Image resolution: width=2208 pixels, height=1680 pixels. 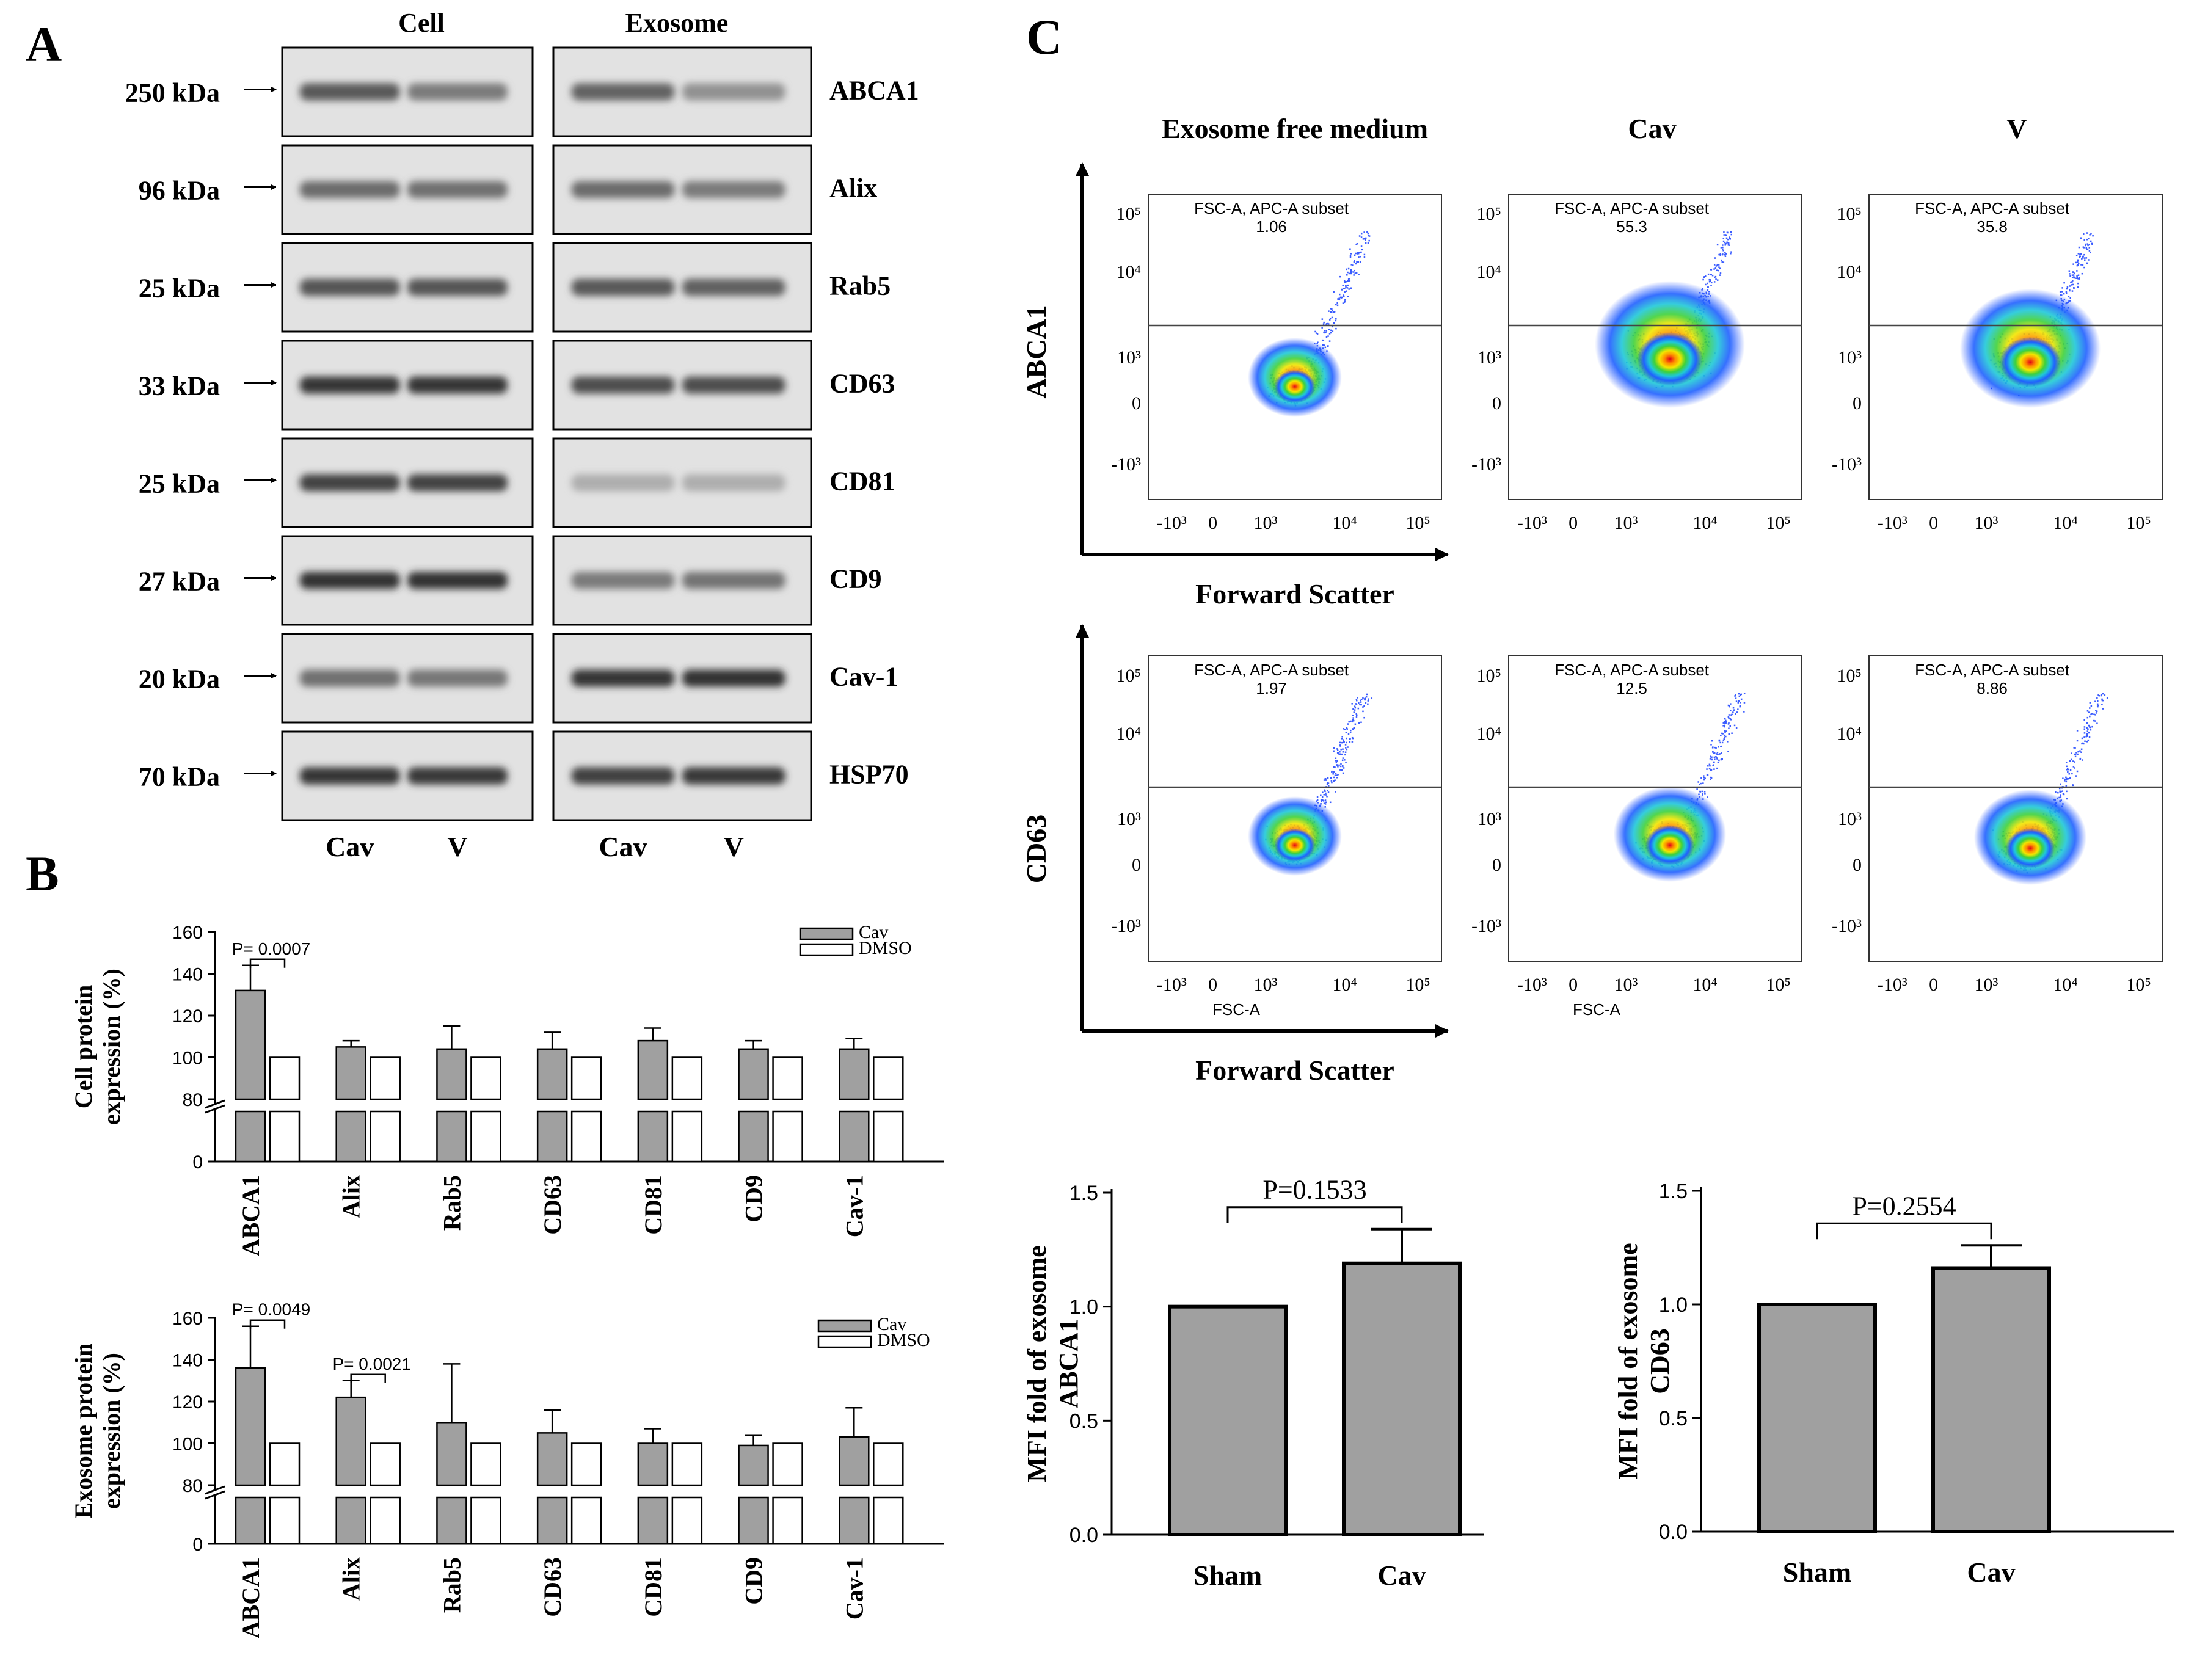 What do you see at coordinates (1858, 403) in the screenshot?
I see `flow-y-tick-label: 0` at bounding box center [1858, 403].